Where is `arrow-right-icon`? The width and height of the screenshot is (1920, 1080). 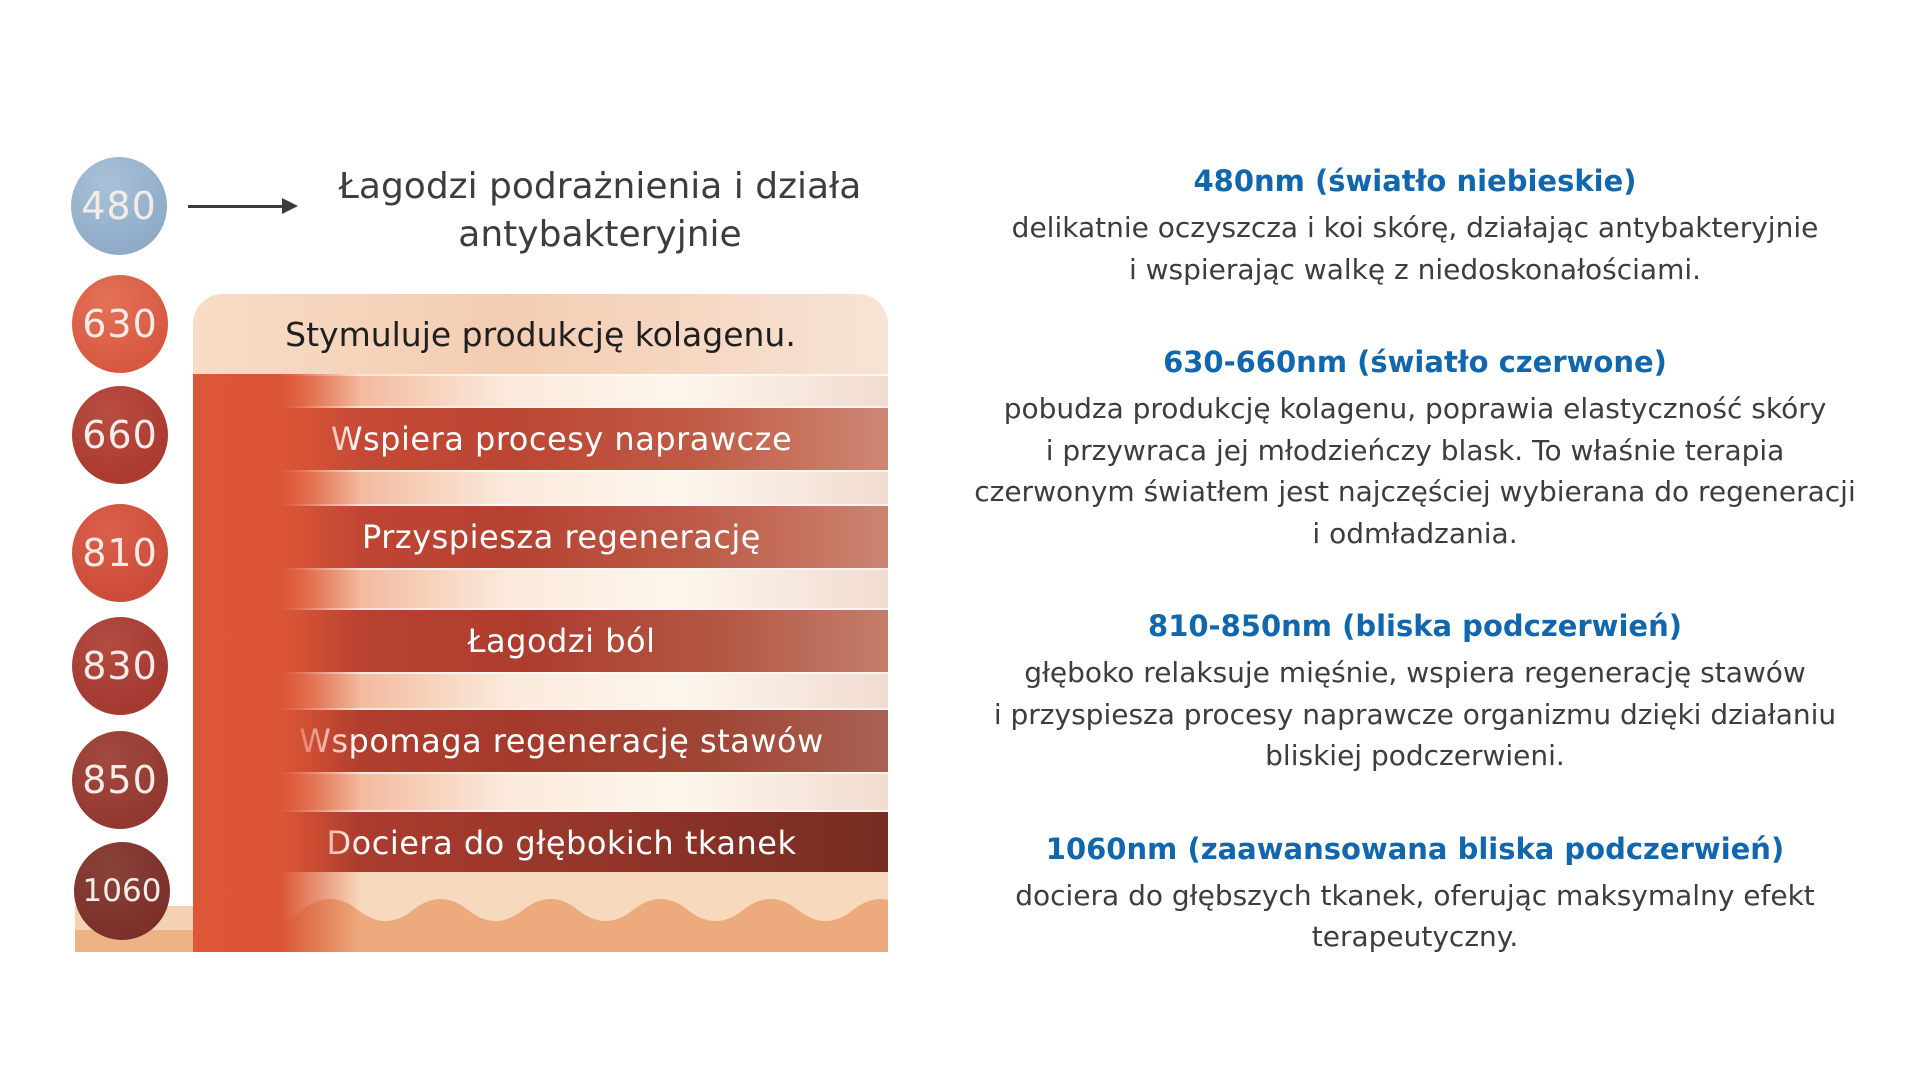
arrow-right-icon is located at coordinates (290, 206).